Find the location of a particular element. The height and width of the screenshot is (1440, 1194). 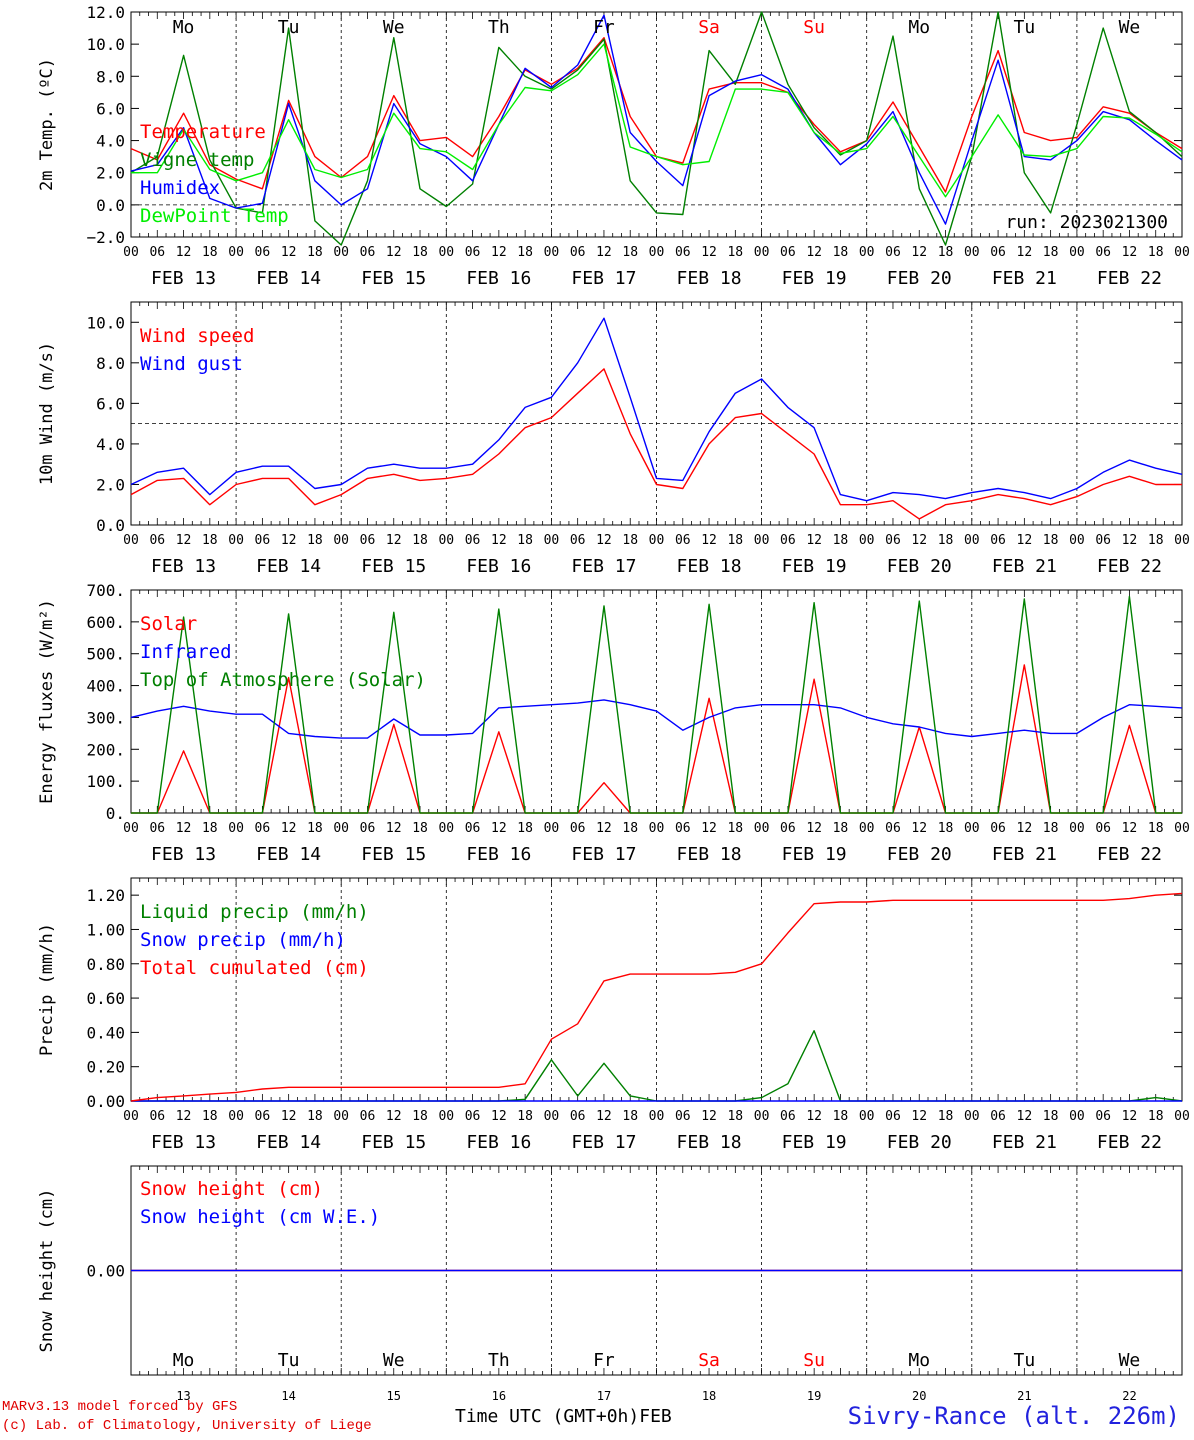

y-tick-label: 12.0 is located at coordinates (105, 12).